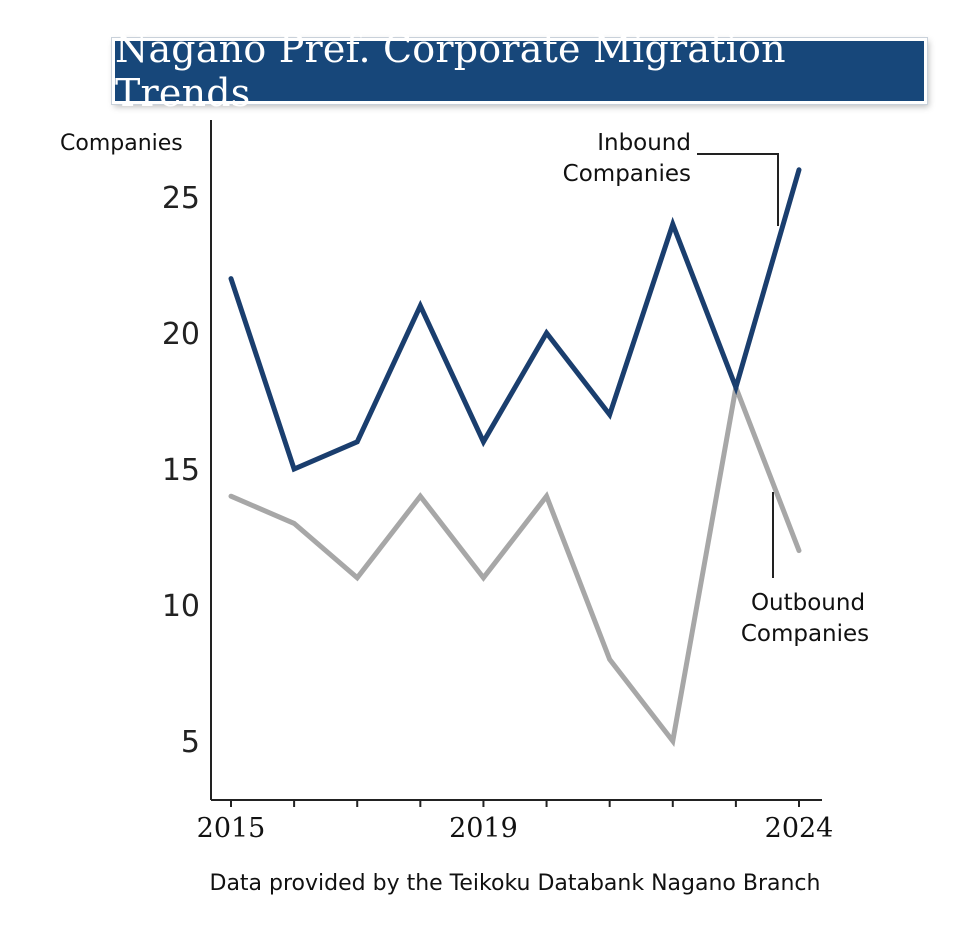 The height and width of the screenshot is (931, 980). Describe the element at coordinates (799, 828) in the screenshot. I see `x-tick-label: 2024` at that location.